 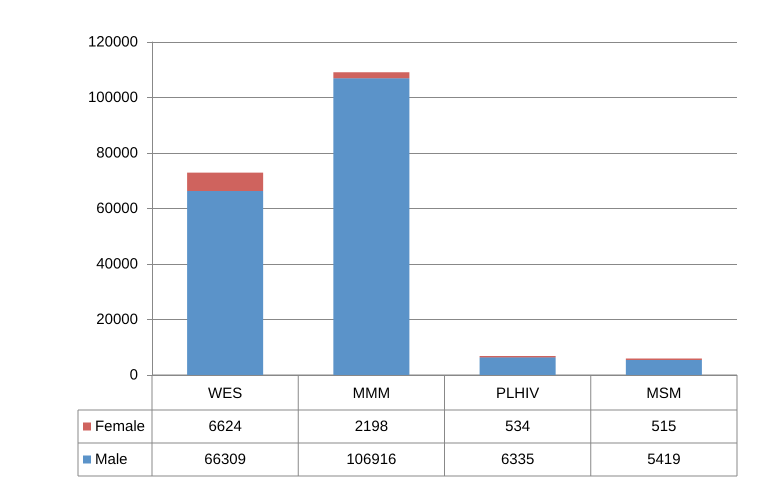 I want to click on y-tick-label: 100000, so click(x=113, y=97).